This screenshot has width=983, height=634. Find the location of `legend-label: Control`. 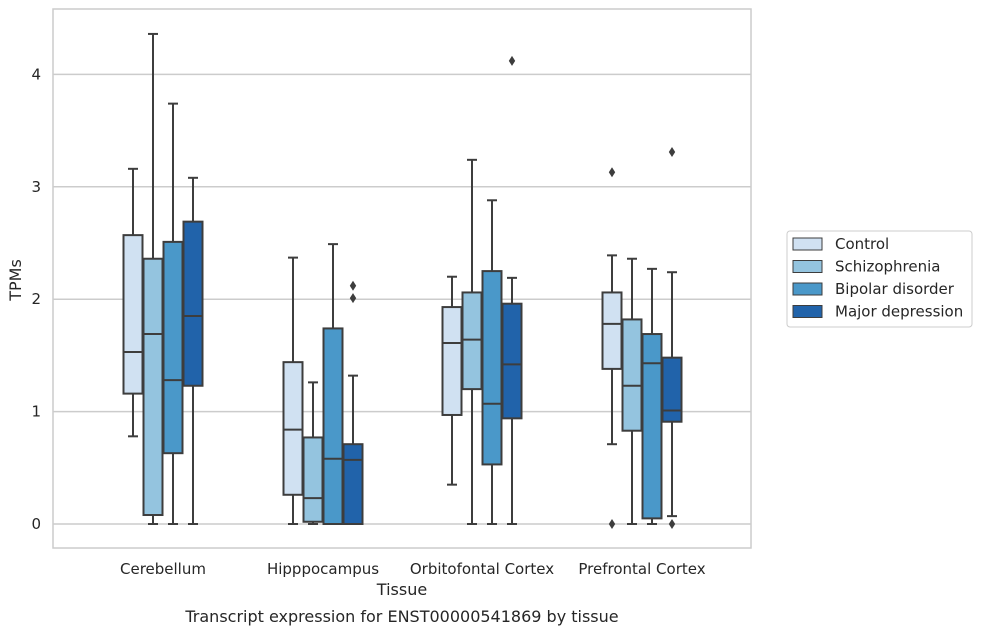

legend-label: Control is located at coordinates (862, 244).